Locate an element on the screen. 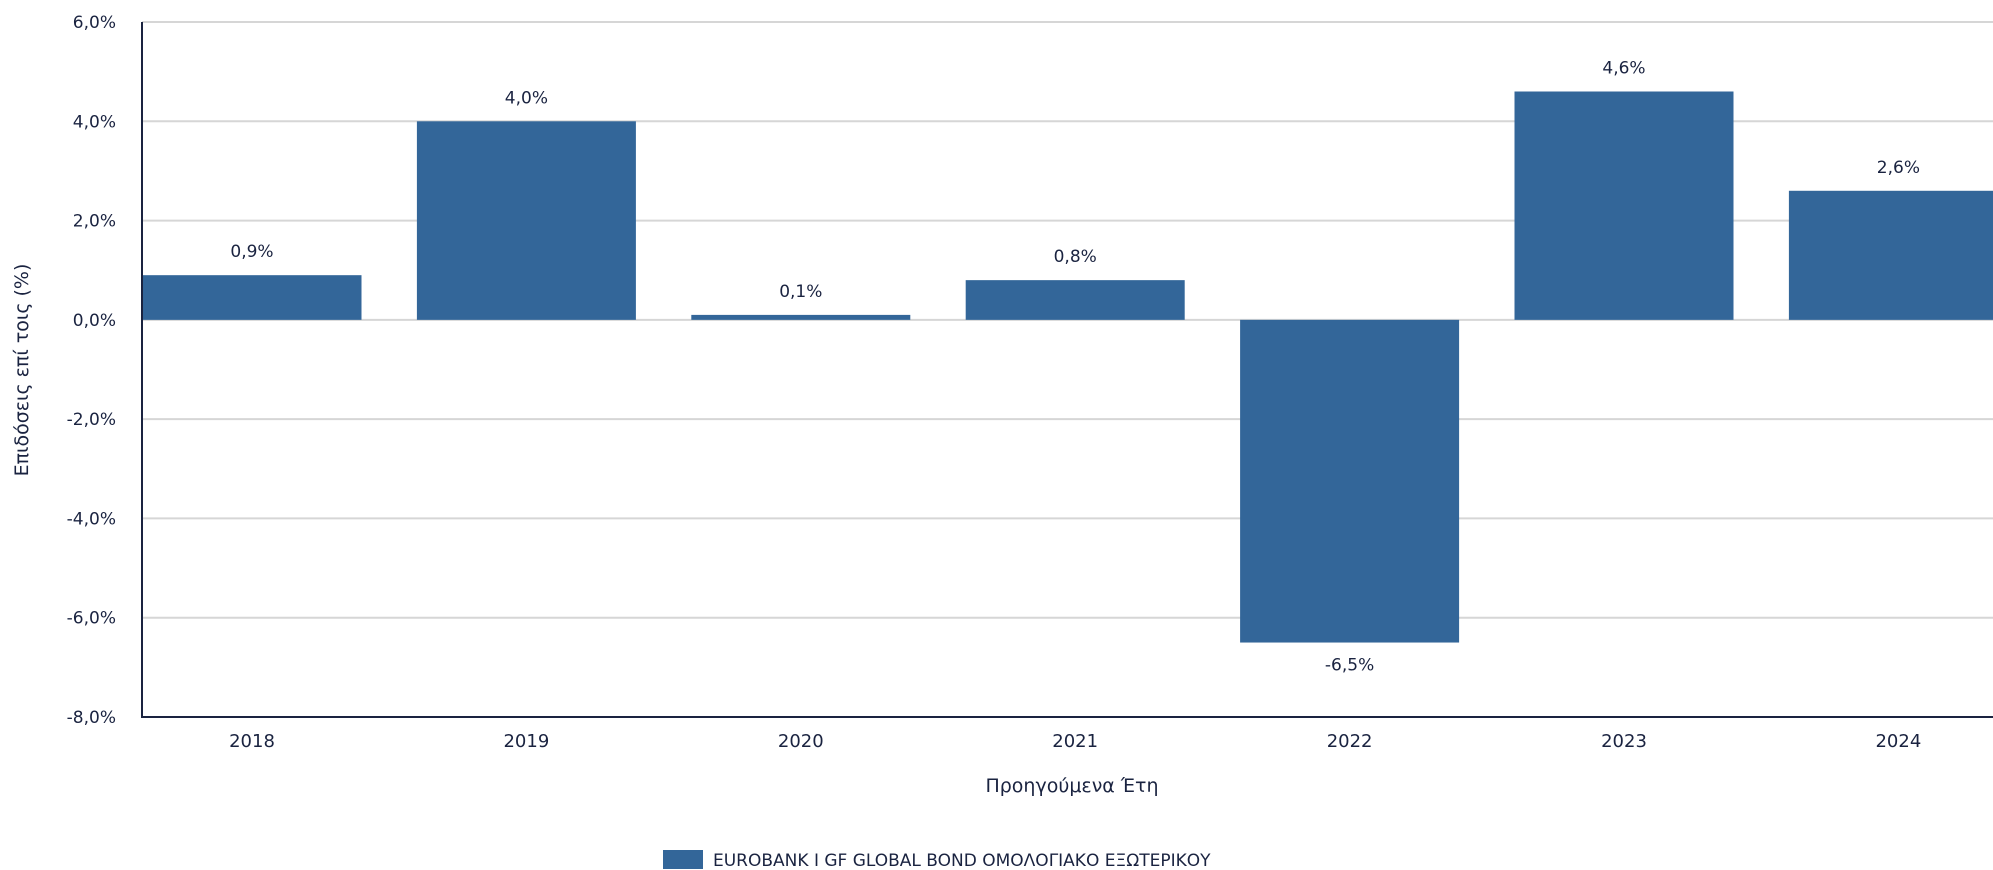  y-tick-label: 0,0% is located at coordinates (94, 321).